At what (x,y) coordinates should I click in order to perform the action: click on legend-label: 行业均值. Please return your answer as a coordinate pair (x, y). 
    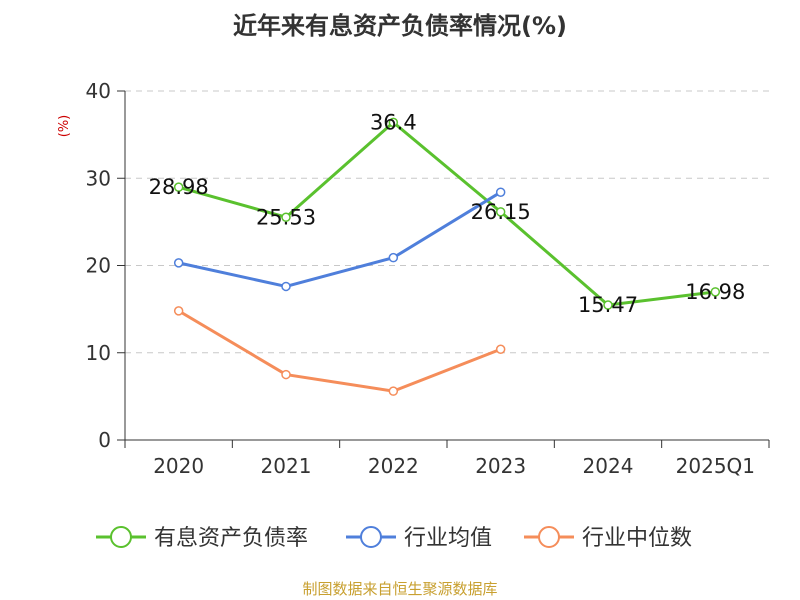
    Looking at the image, I should click on (448, 538).